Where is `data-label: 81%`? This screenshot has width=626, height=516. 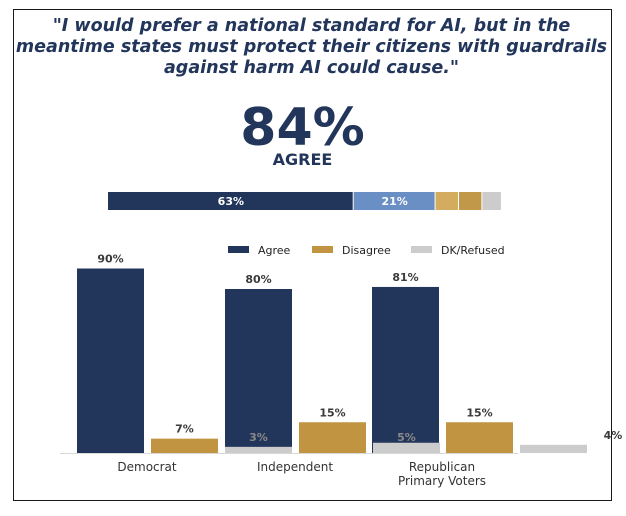 data-label: 81% is located at coordinates (405, 277).